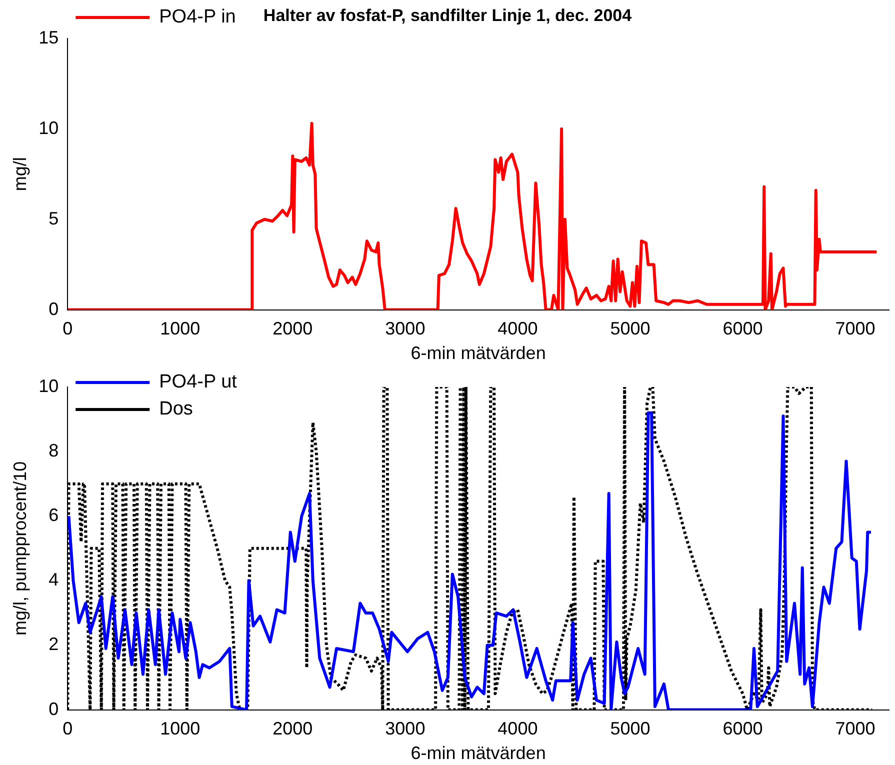 This screenshot has height=765, width=895. What do you see at coordinates (20, 548) in the screenshot?
I see `y-axis-title: mg/l, pumpprocent/10` at bounding box center [20, 548].